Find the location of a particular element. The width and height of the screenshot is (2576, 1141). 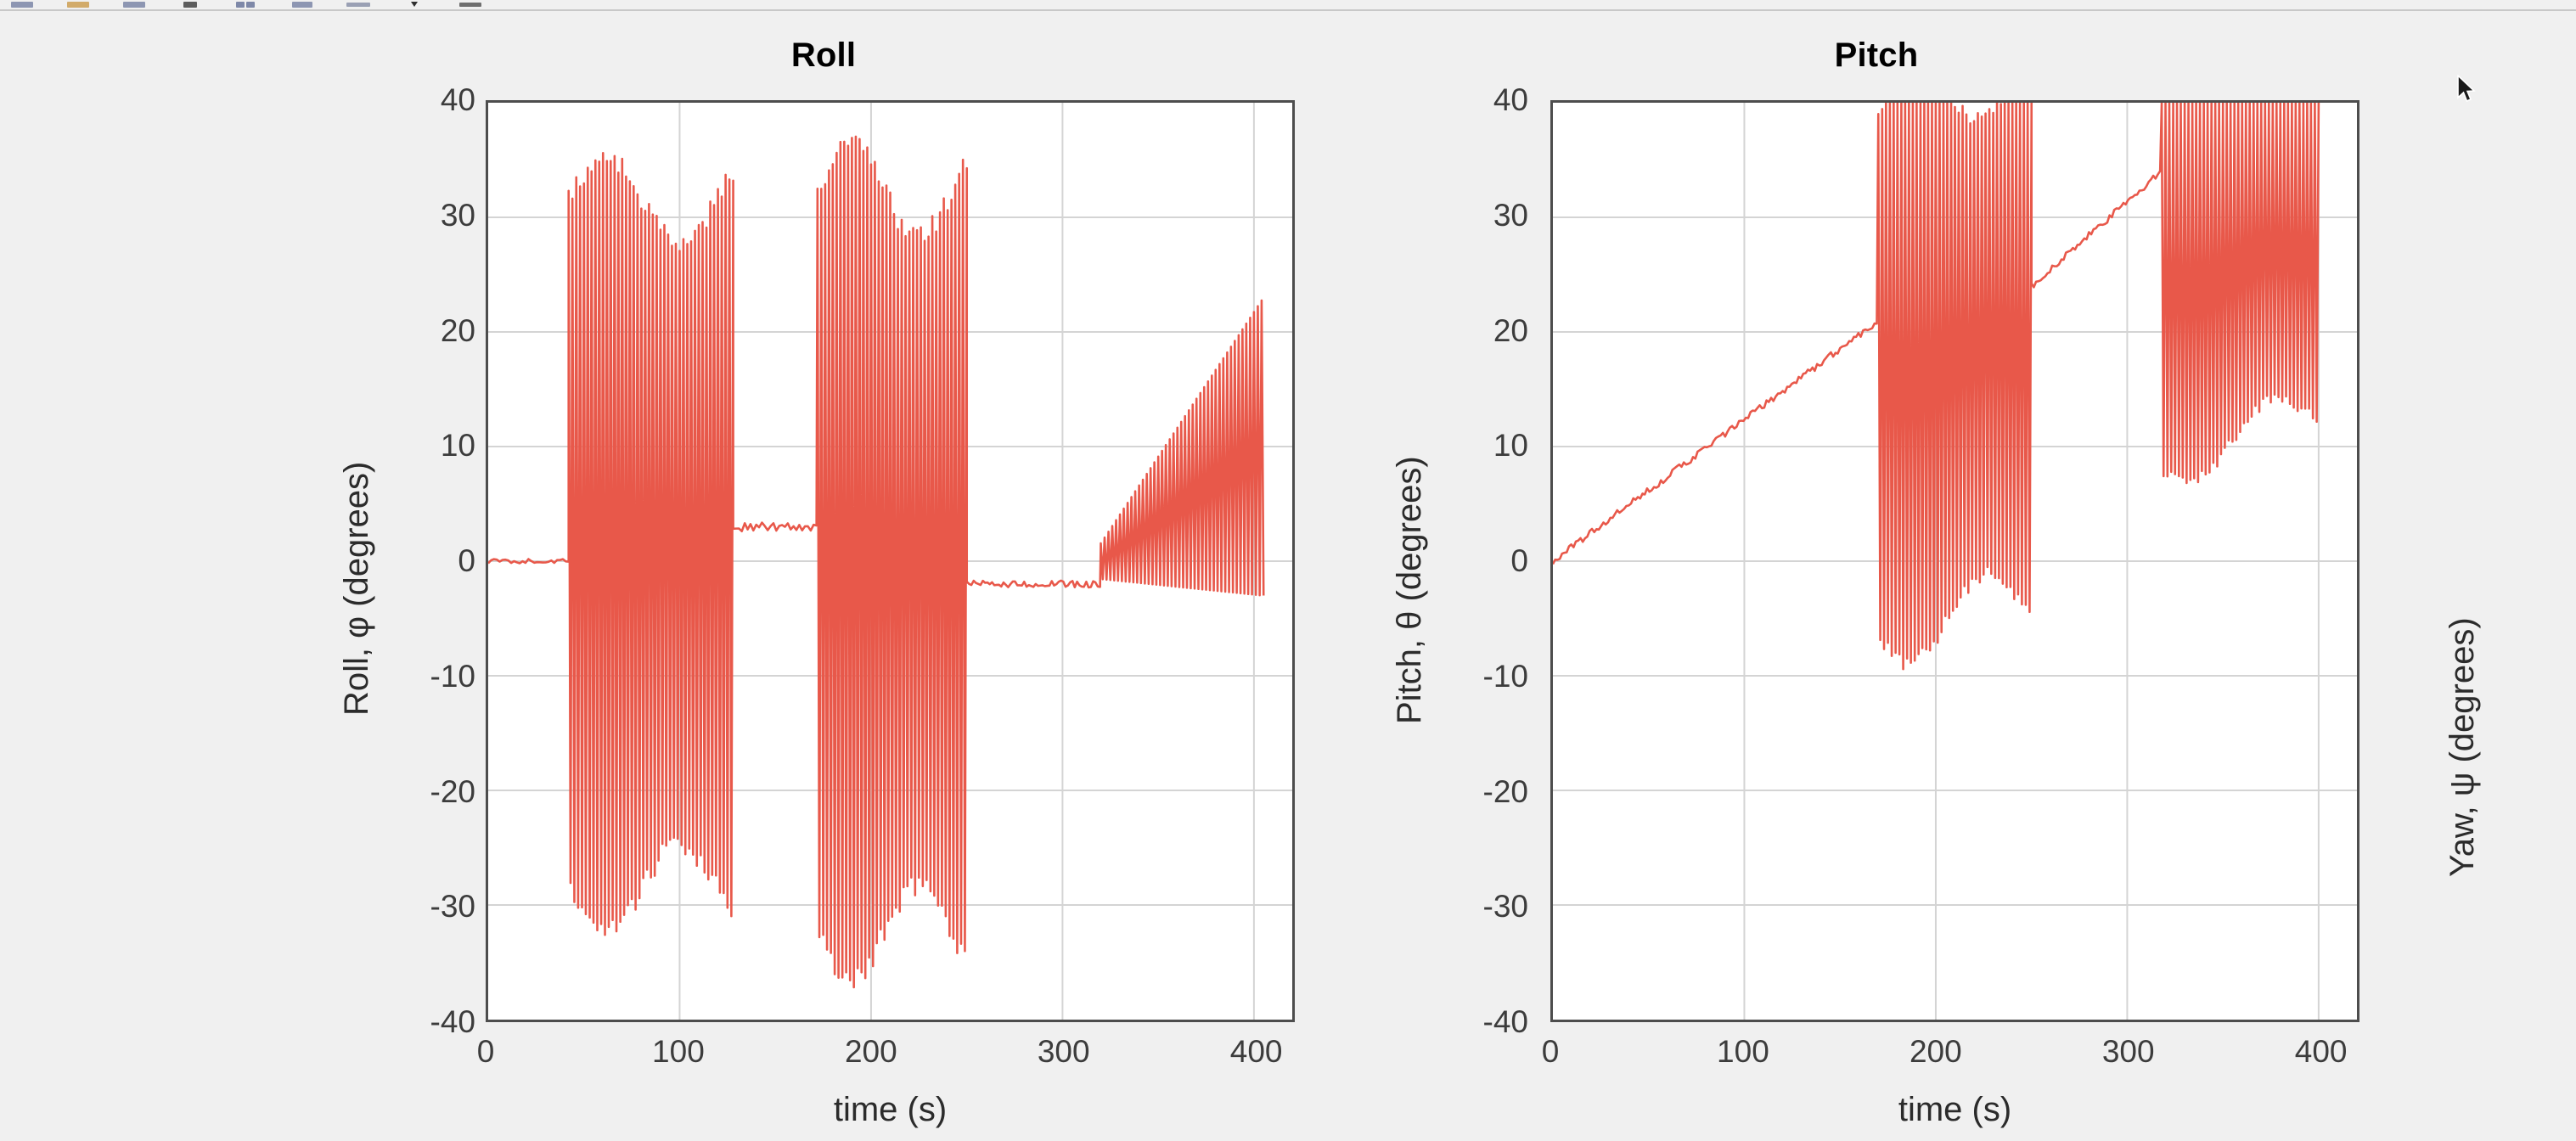

print-figure-button is located at coordinates (190, 5).